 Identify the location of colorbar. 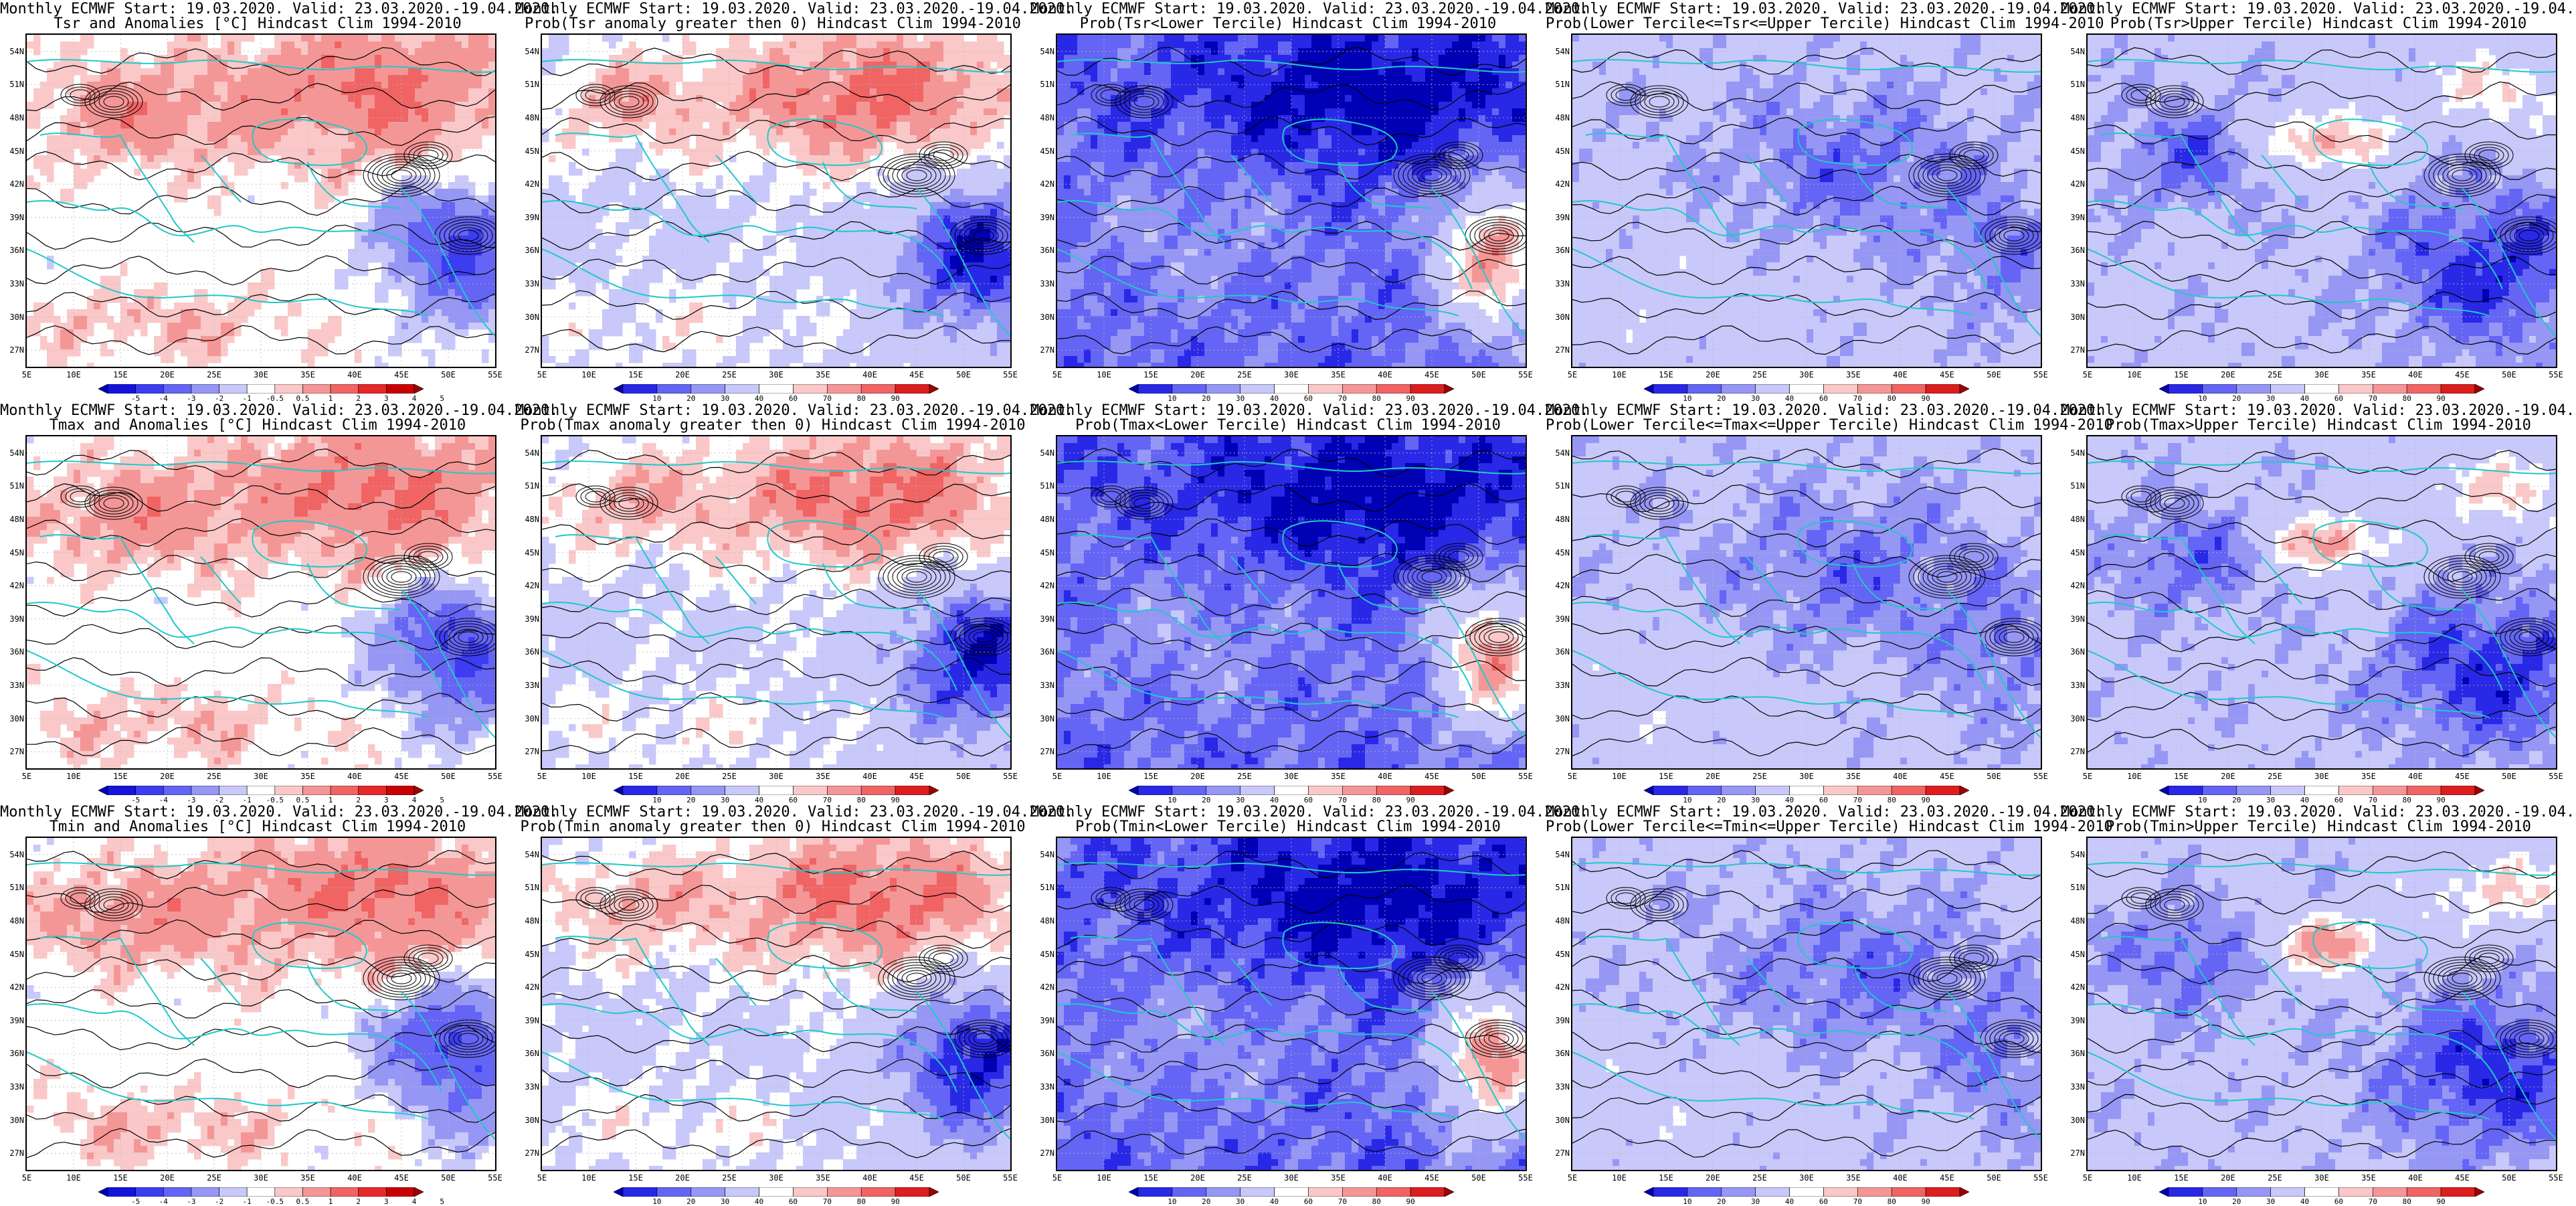
(261, 1192).